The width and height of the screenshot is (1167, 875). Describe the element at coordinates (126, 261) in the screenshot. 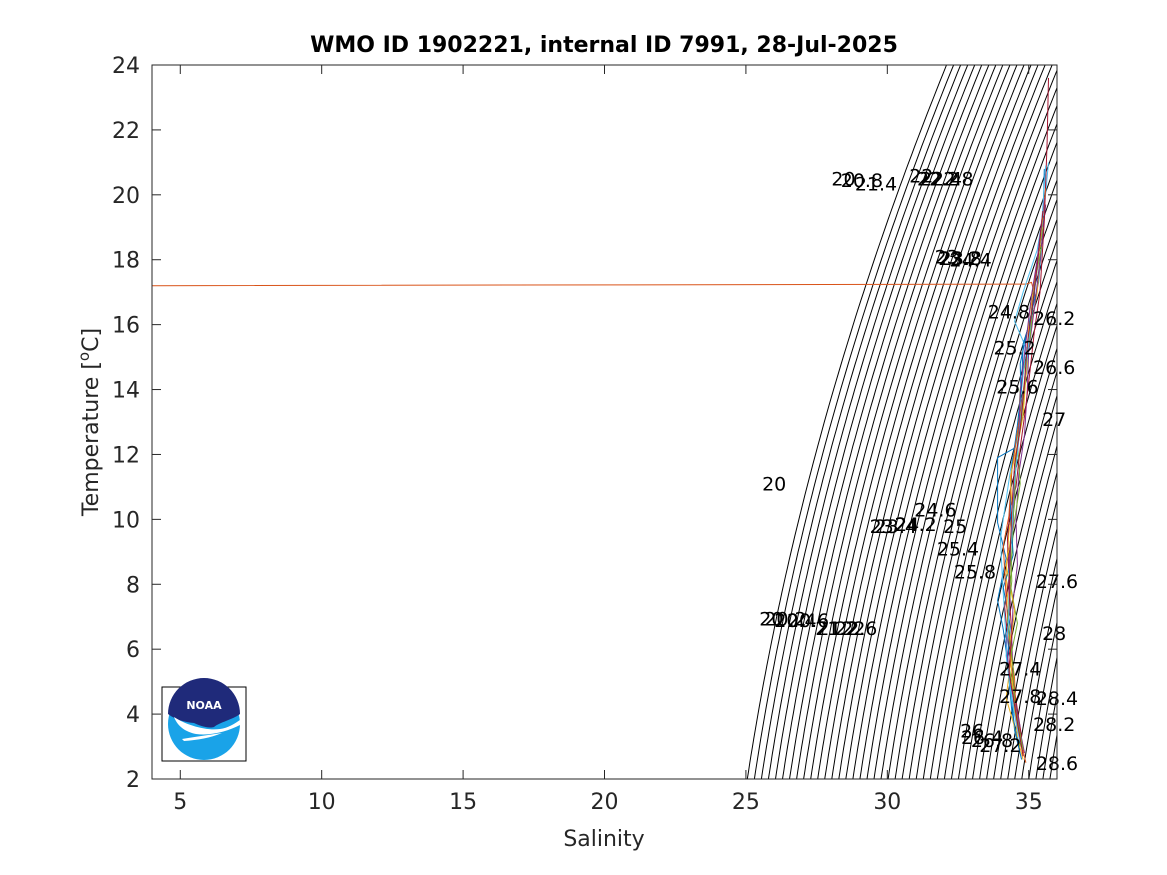

I see `y-tick-label: 18` at that location.